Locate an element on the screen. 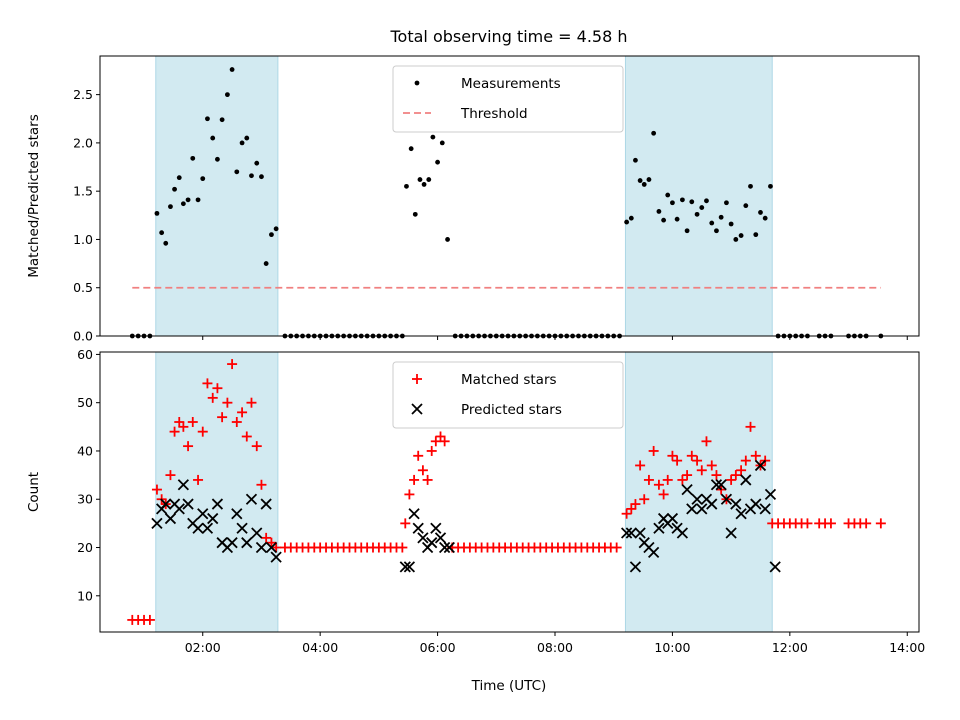 This screenshot has width=960, height=720. y-tick-label: 20 is located at coordinates (85, 547).